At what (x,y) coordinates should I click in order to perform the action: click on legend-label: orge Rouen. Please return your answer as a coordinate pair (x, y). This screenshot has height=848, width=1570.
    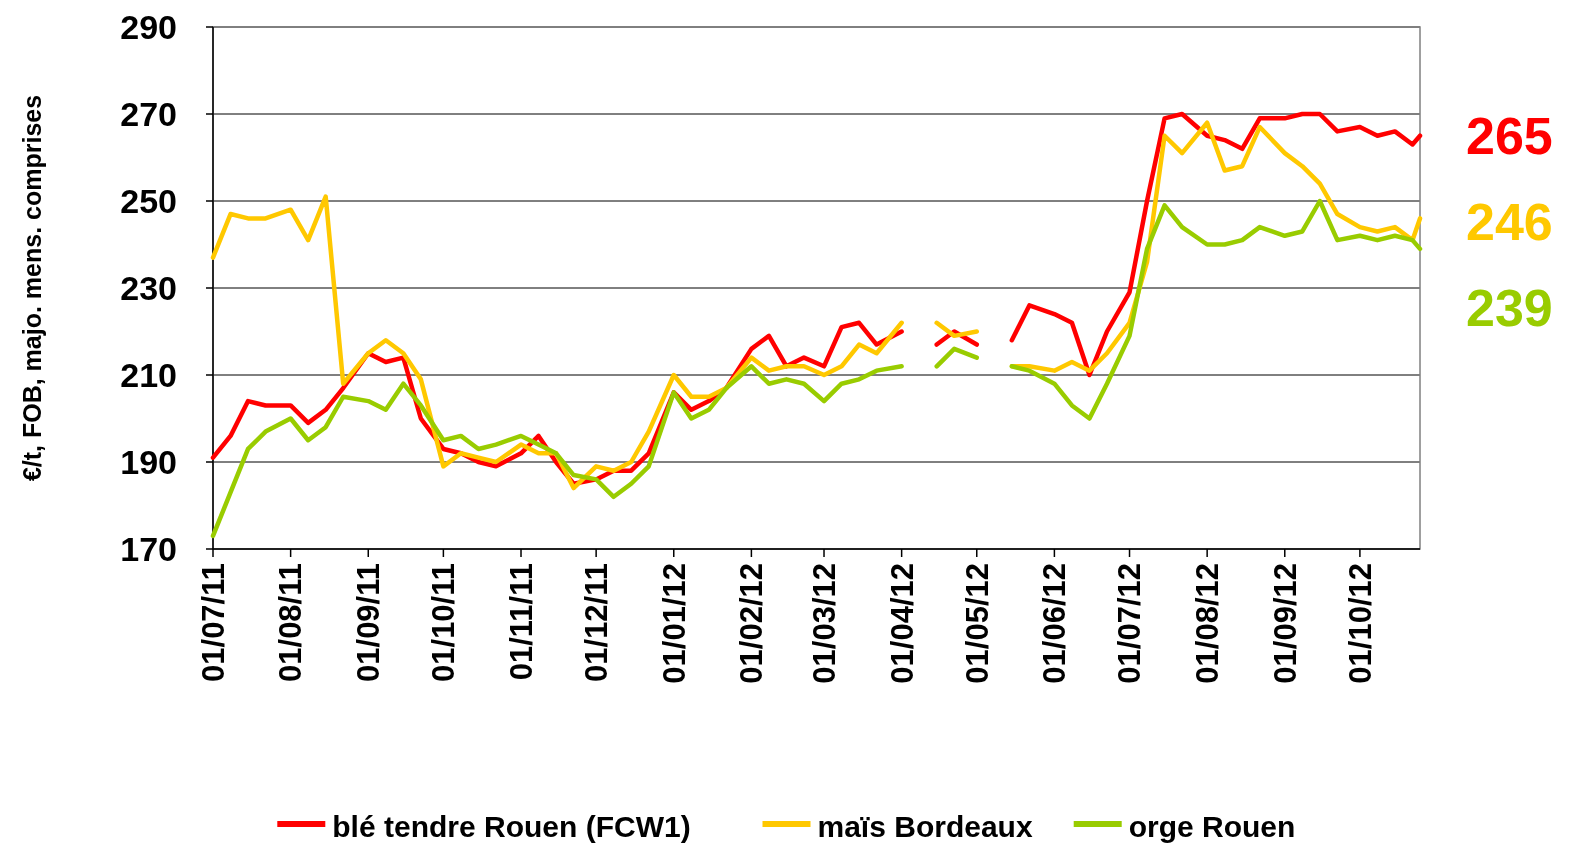
    Looking at the image, I should click on (1212, 826).